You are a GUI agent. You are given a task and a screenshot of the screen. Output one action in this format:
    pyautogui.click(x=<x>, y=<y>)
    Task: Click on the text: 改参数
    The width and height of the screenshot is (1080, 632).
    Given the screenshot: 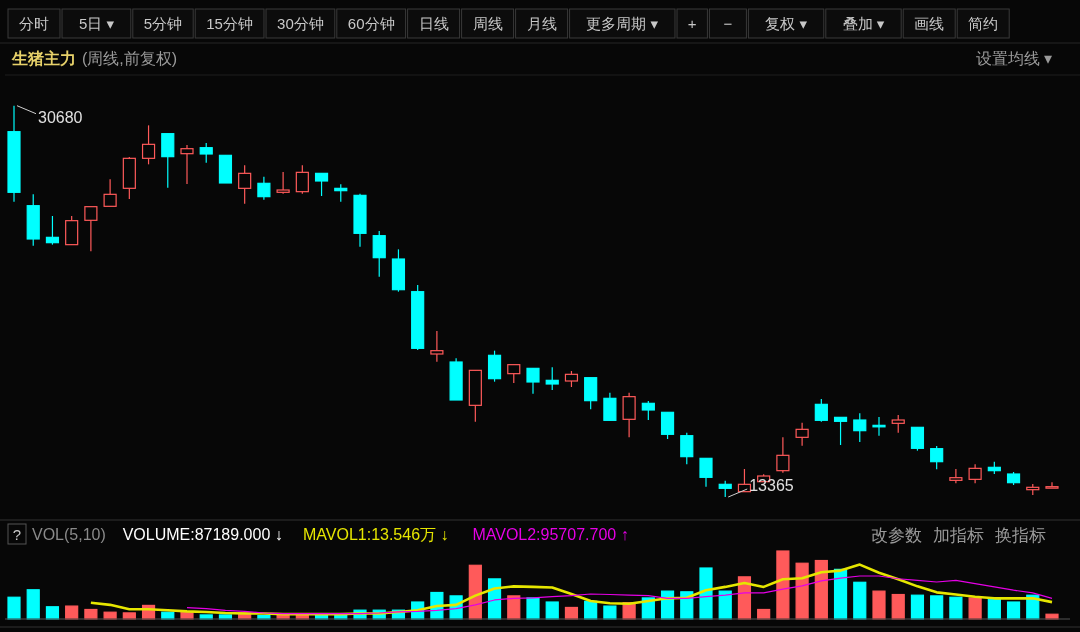 What is the action you would take?
    pyautogui.click(x=896, y=535)
    